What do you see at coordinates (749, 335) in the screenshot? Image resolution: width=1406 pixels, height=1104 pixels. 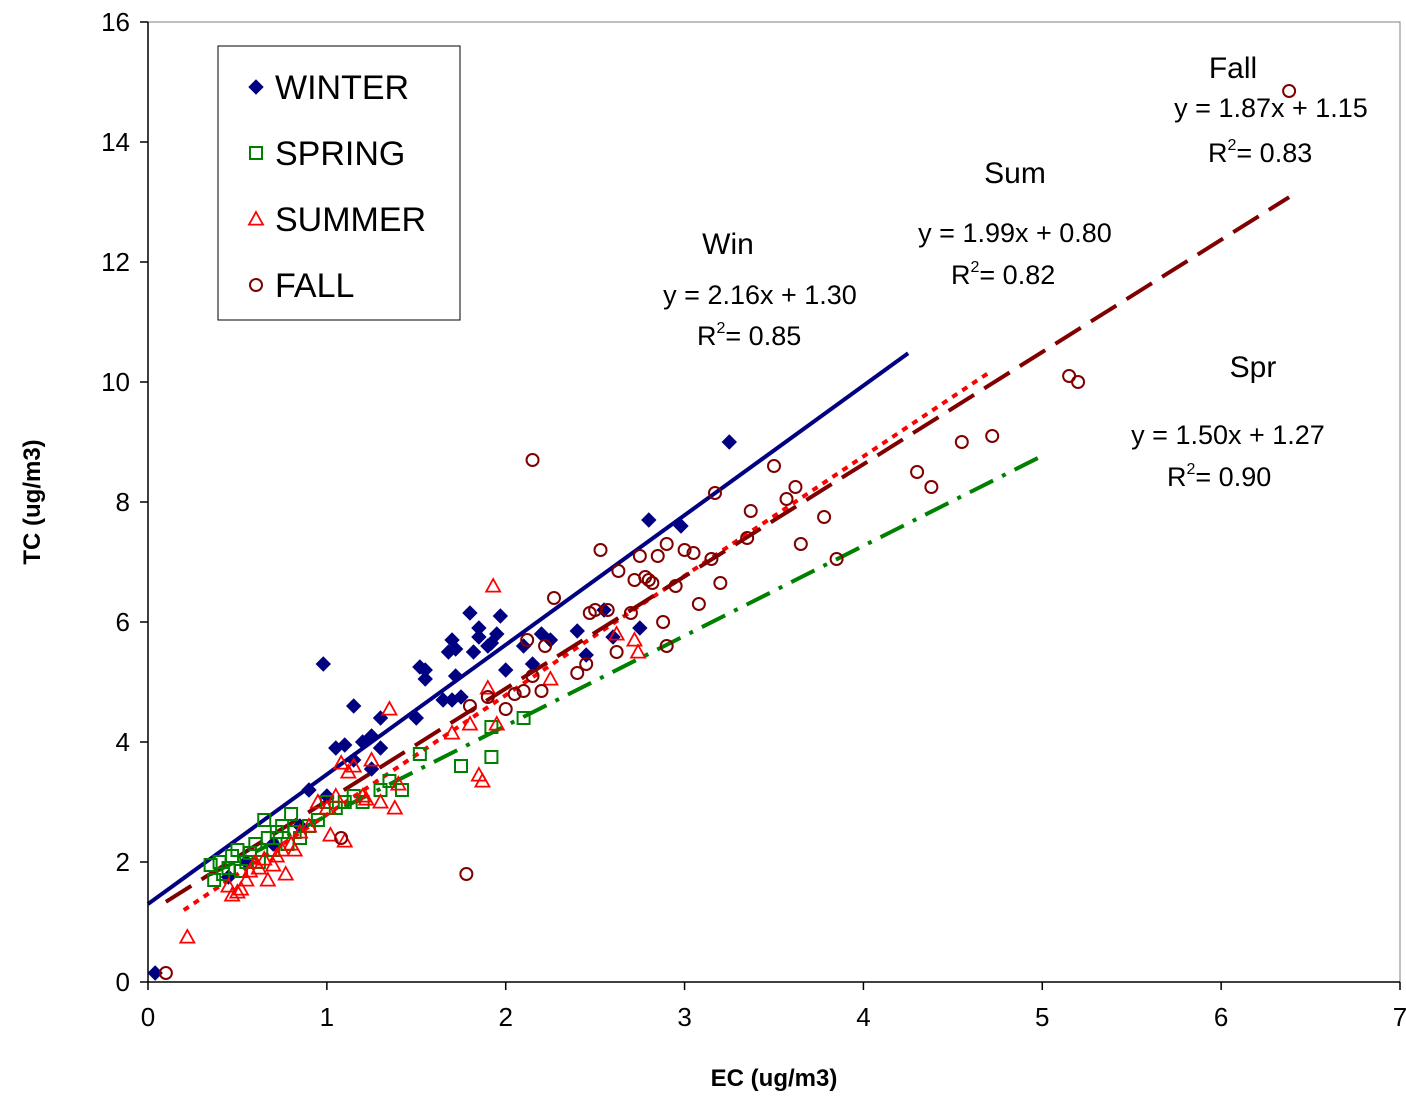 I see `annotation-win-r2: R2= 0.85` at bounding box center [749, 335].